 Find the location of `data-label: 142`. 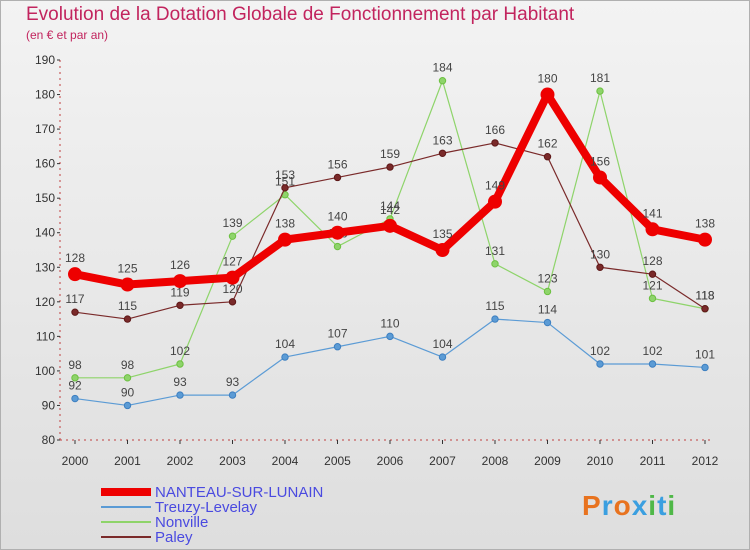

data-label: 142 is located at coordinates (390, 210).